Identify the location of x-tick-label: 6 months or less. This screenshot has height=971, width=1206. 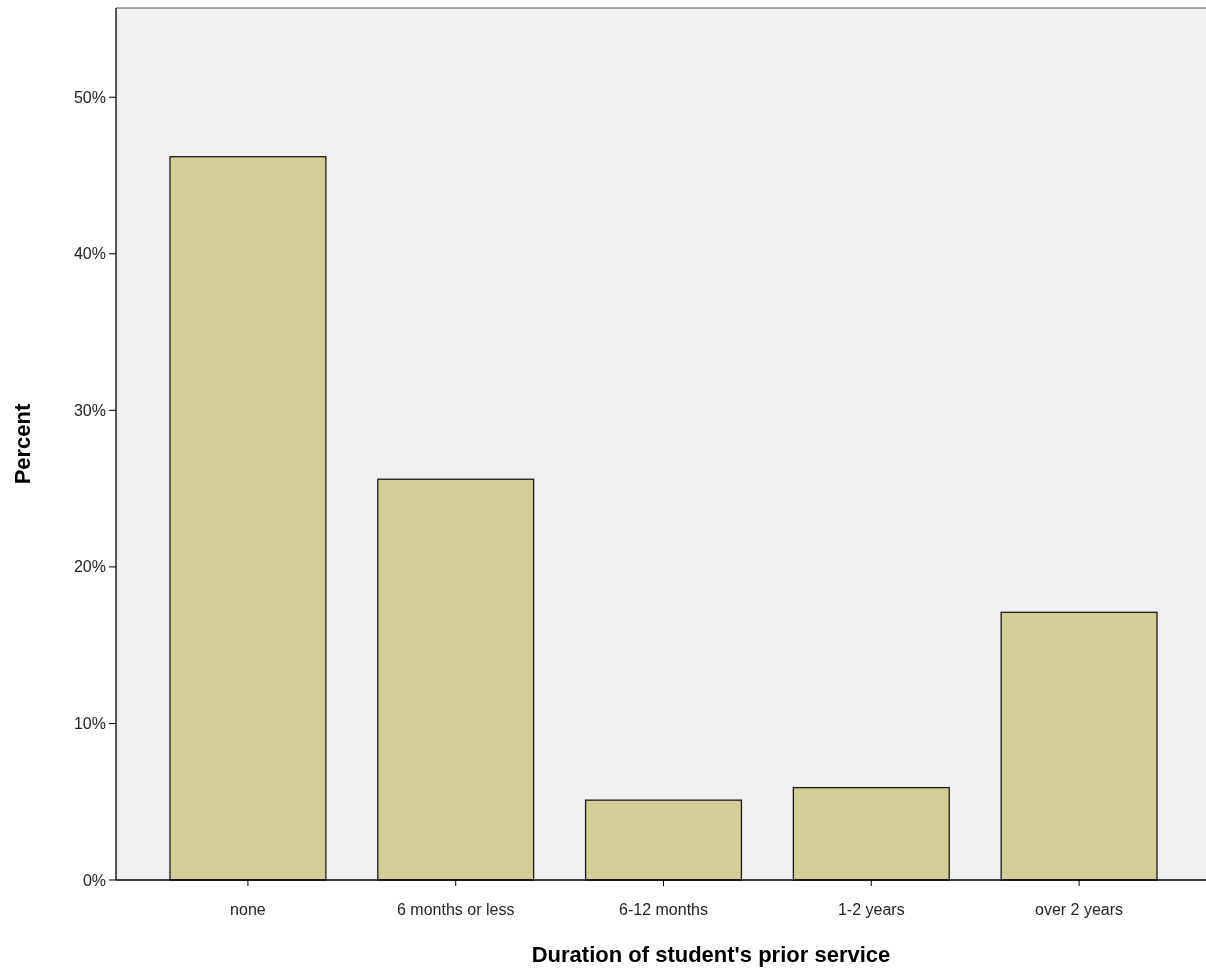
(456, 909).